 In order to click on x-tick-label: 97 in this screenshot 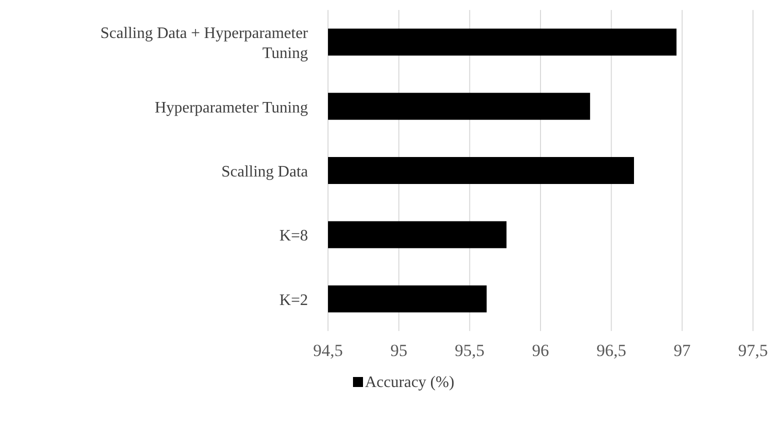, I will do `click(683, 350)`.